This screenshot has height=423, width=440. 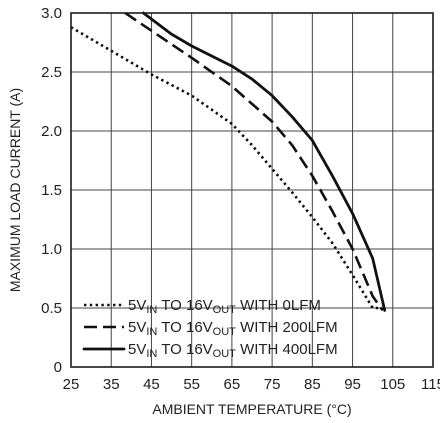 I want to click on y-tick-label: 1.5, so click(x=51, y=190).